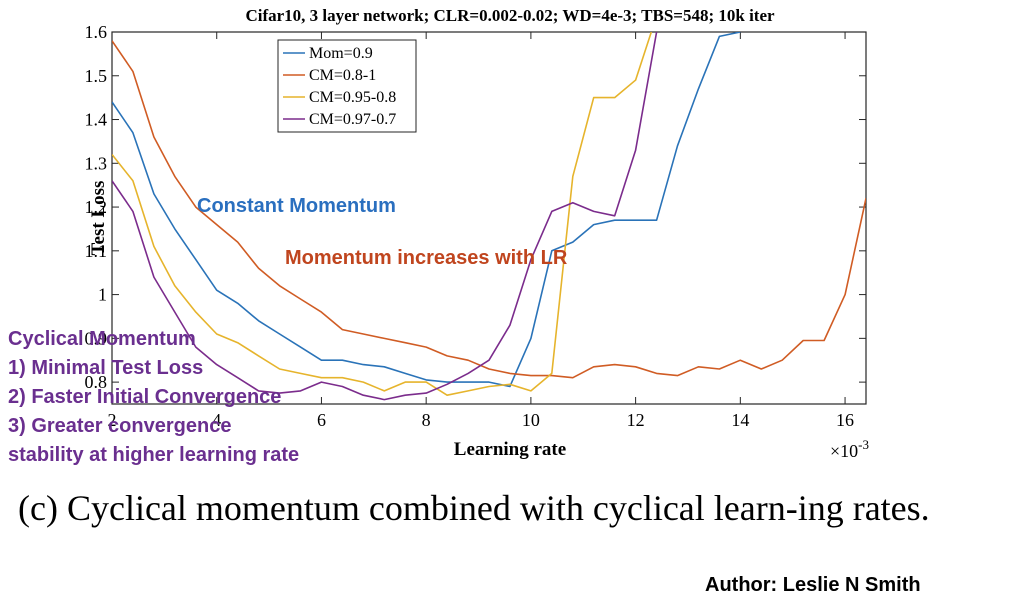 The image size is (1018, 606). What do you see at coordinates (96, 76) in the screenshot?
I see `y-tick-label: 1.5` at bounding box center [96, 76].